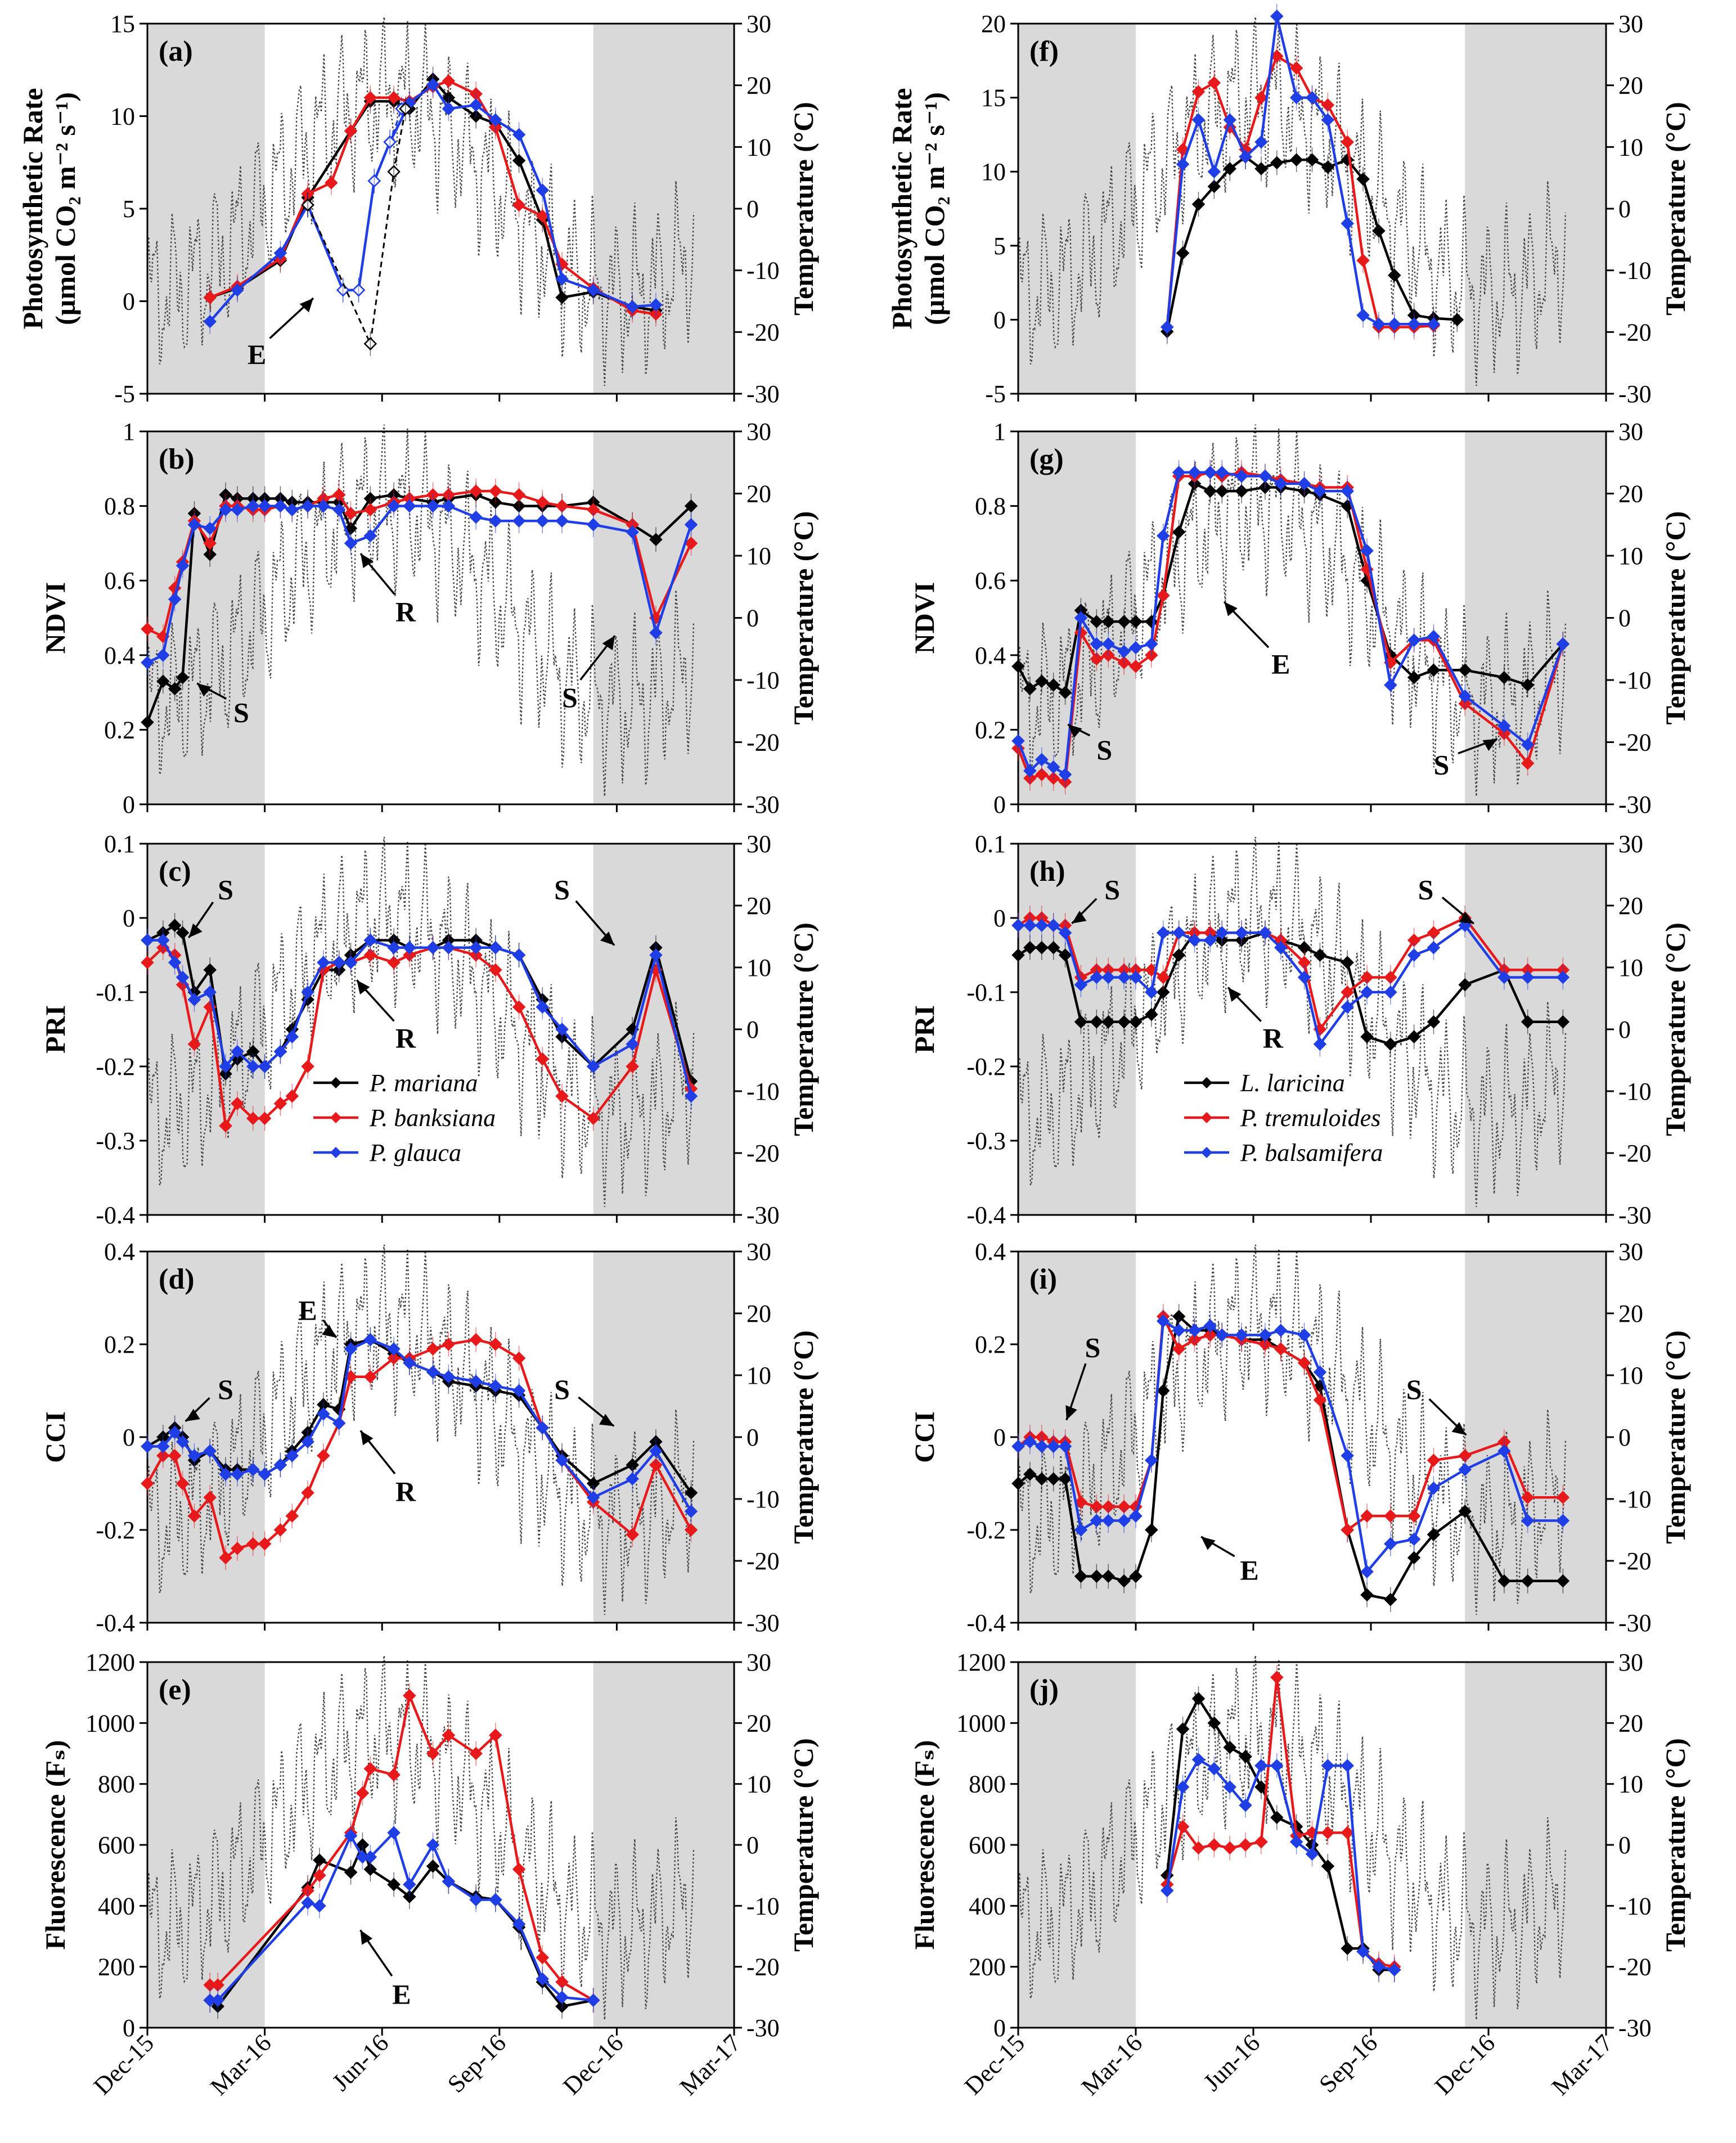 The height and width of the screenshot is (2143, 1736). What do you see at coordinates (120, 844) in the screenshot?
I see `y-tick-label: 0.1` at bounding box center [120, 844].